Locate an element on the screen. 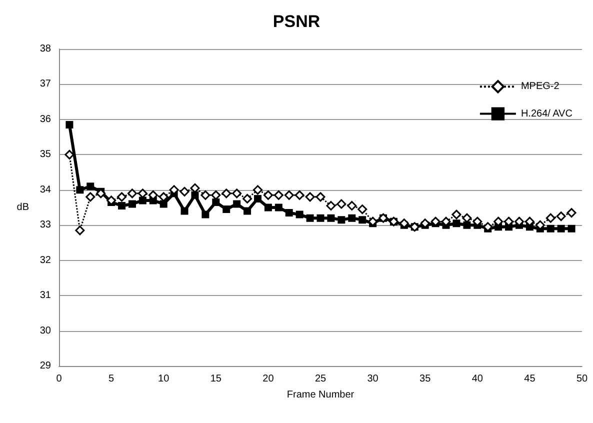 The width and height of the screenshot is (593, 423). y-tick-label: 30 is located at coordinates (46, 330).